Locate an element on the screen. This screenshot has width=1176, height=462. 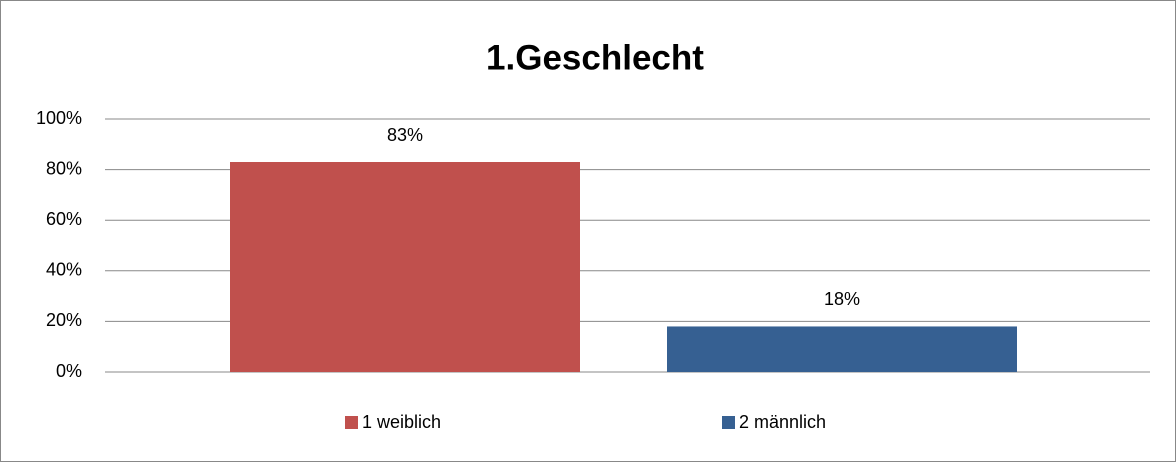
y-tick-label: 80% is located at coordinates (64, 168).